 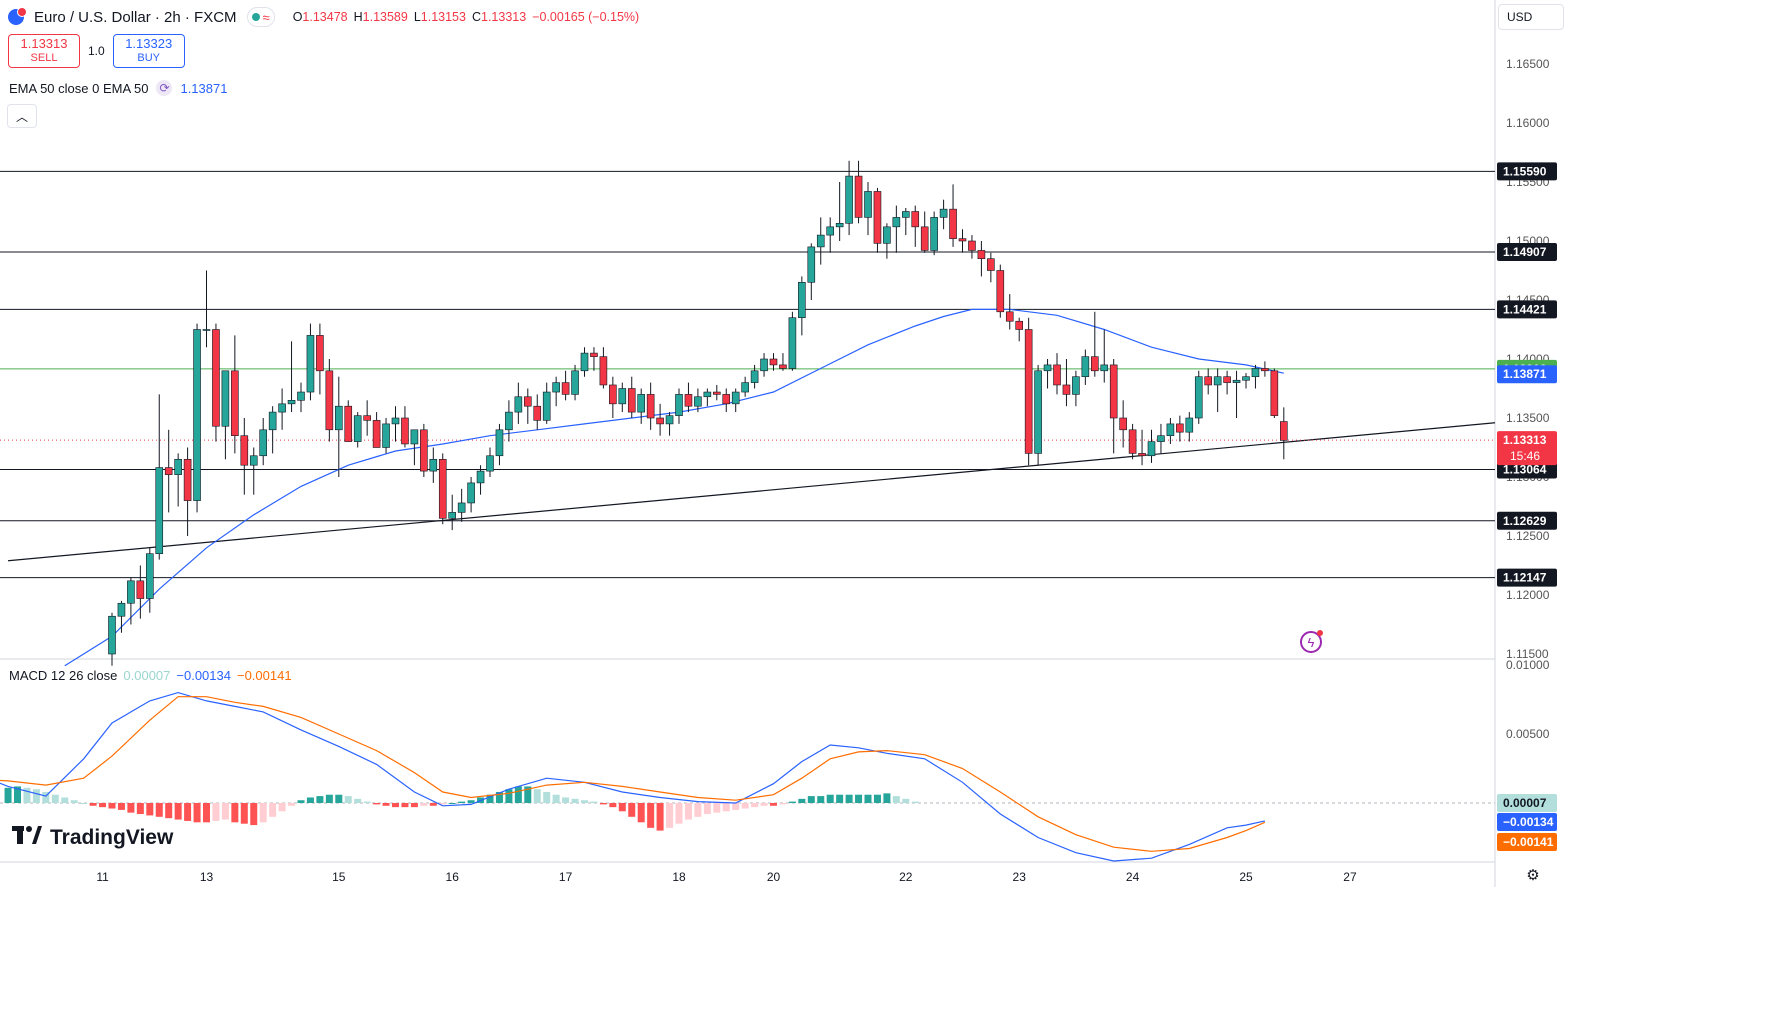 I want to click on ema-legend: EMA 50 close 0 EMA 50 ⟳ 1.13871, so click(x=118, y=88).